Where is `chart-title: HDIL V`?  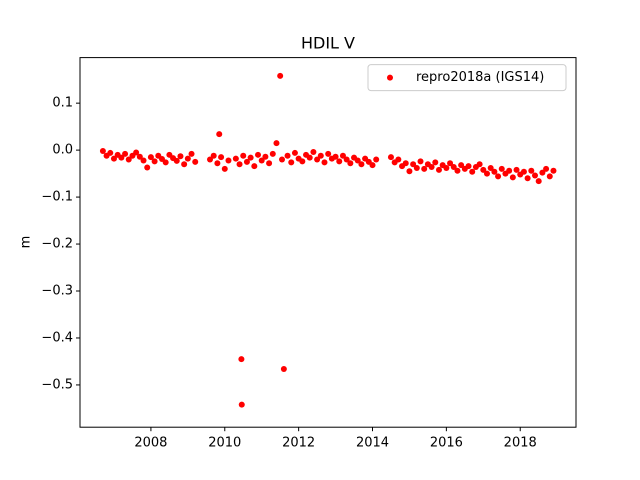 chart-title: HDIL V is located at coordinates (328, 43).